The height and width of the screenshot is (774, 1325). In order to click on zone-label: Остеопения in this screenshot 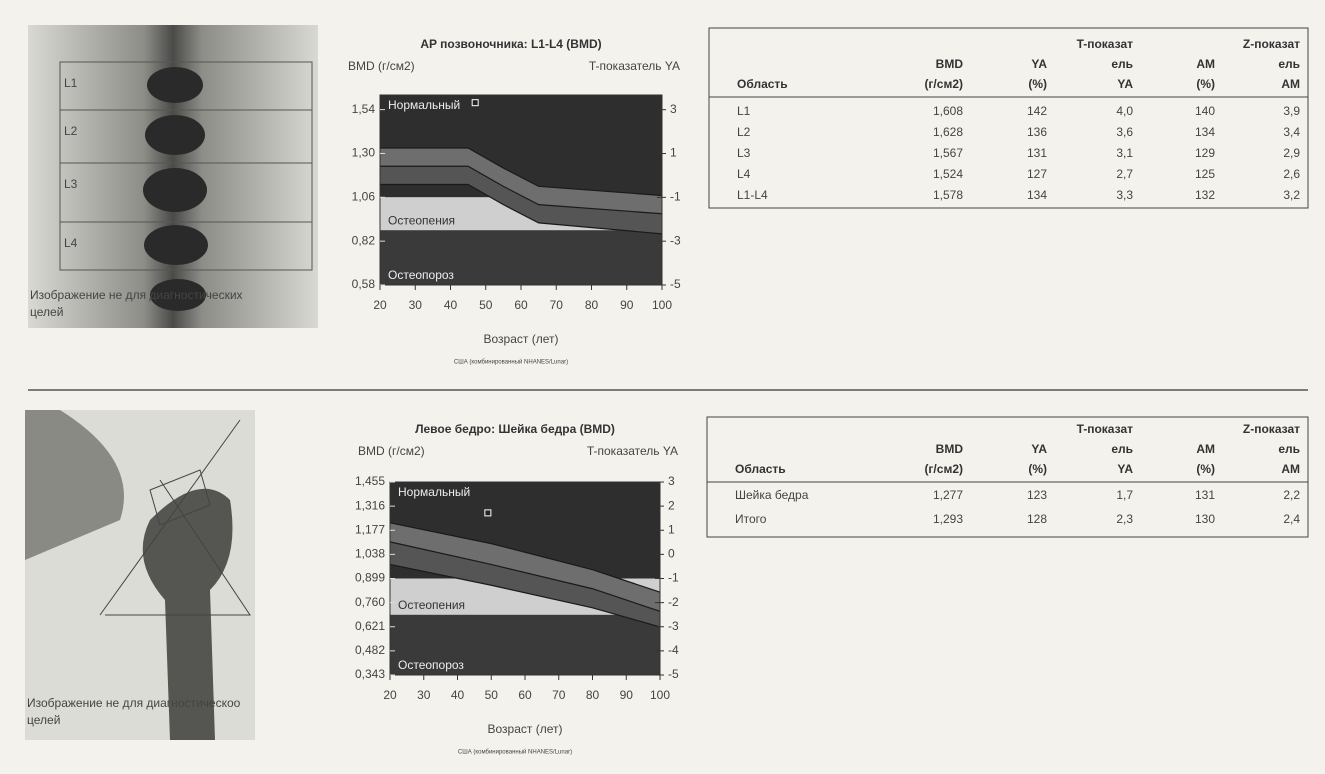, I will do `click(431, 605)`.